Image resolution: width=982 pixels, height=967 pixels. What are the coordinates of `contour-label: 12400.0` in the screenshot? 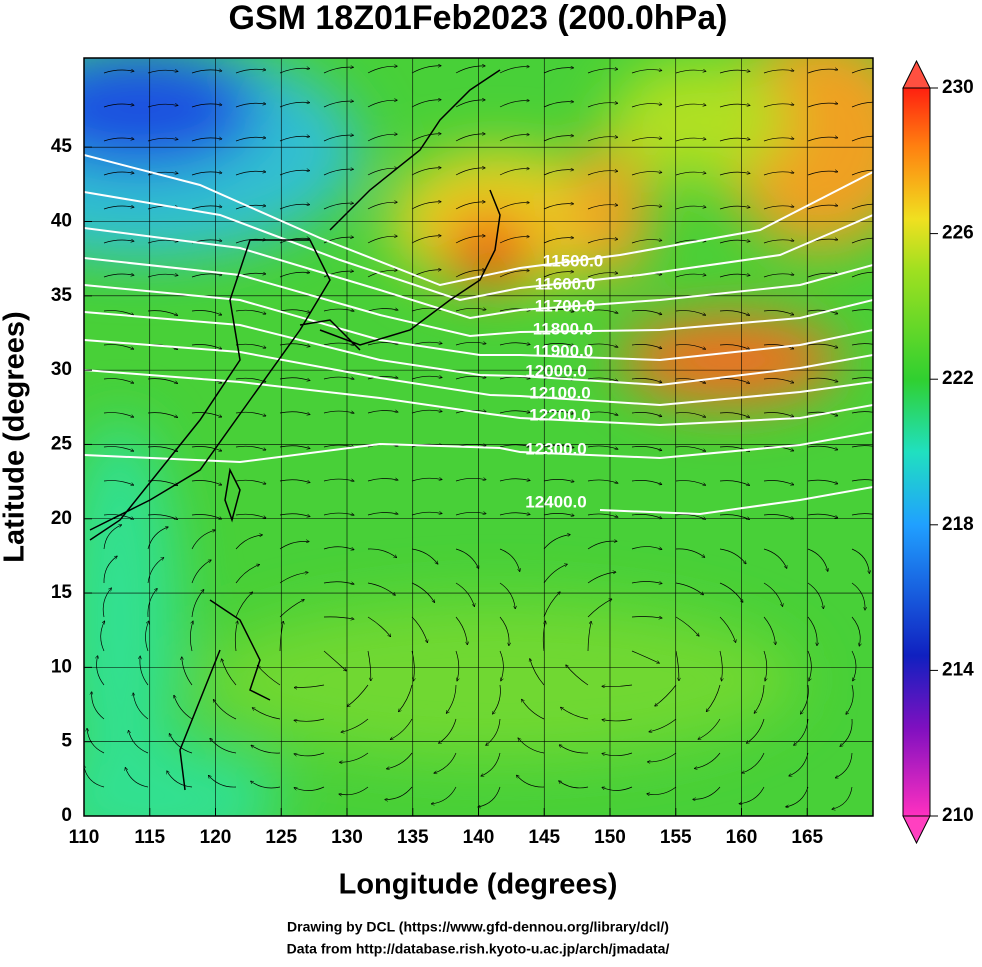 It's located at (555, 501).